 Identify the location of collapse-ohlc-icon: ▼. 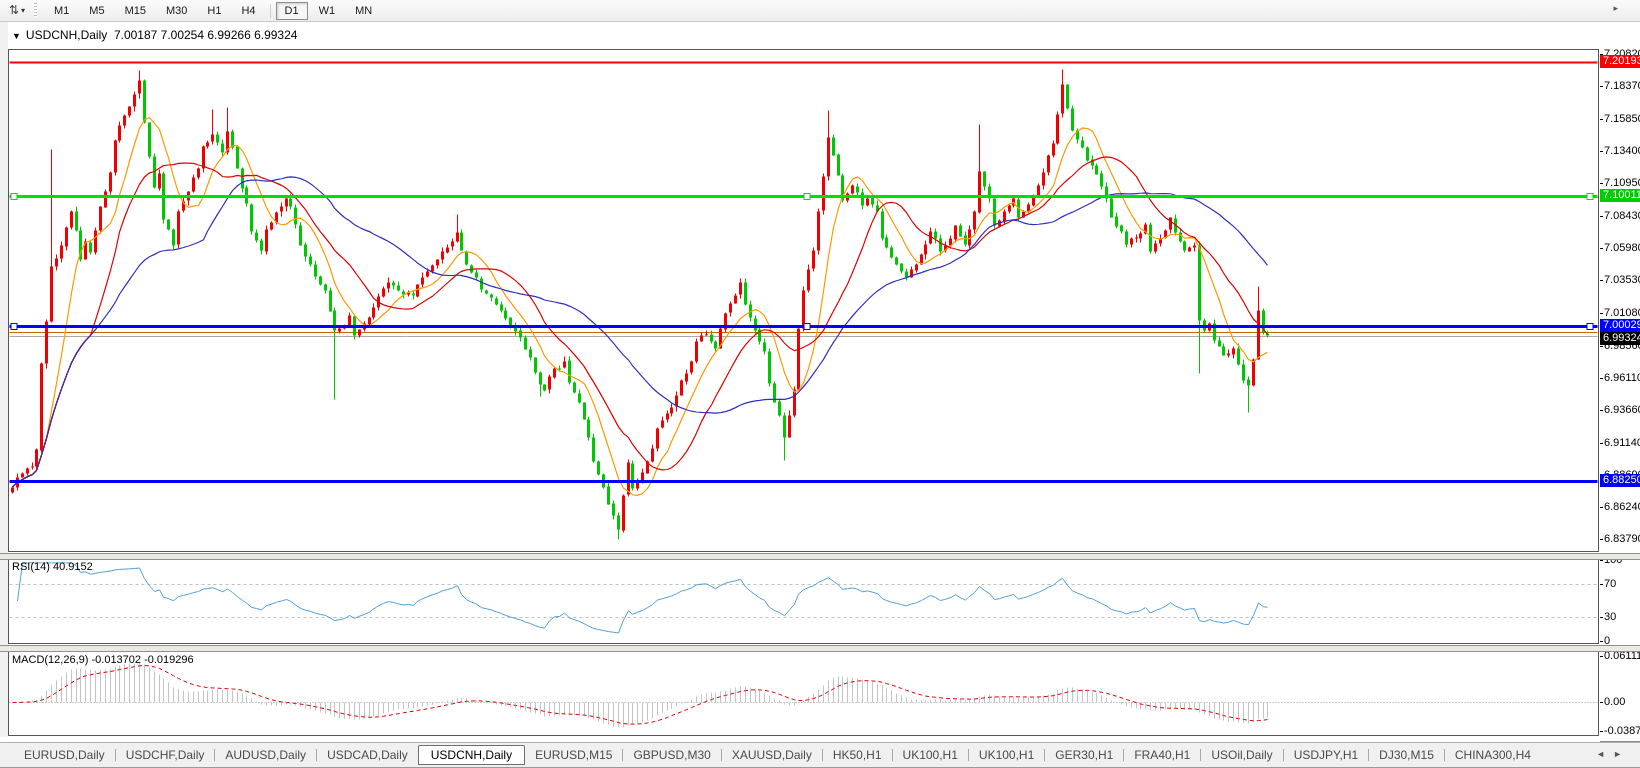
(16, 36).